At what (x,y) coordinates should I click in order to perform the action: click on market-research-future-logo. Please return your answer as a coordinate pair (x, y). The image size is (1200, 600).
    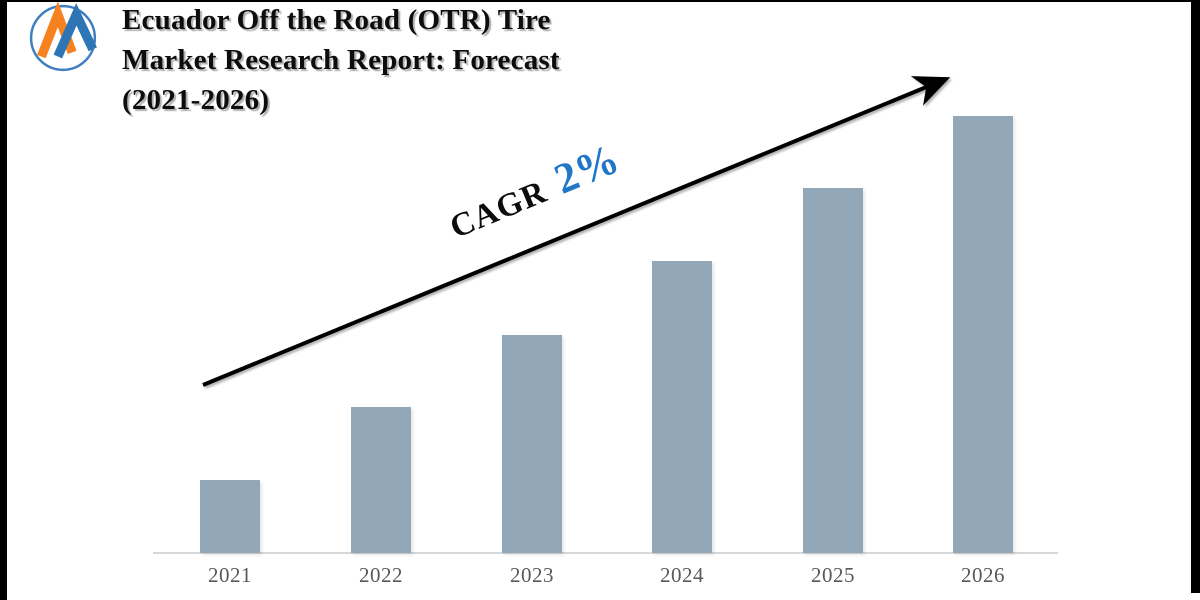
    Looking at the image, I should click on (63, 37).